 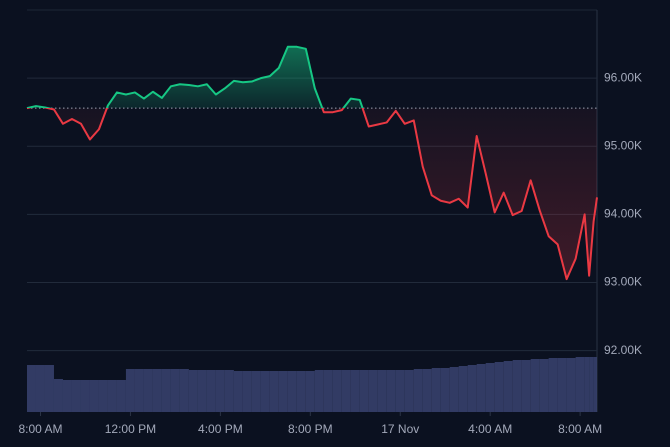 I want to click on y-tick-label: 94.00K, so click(x=623, y=214).